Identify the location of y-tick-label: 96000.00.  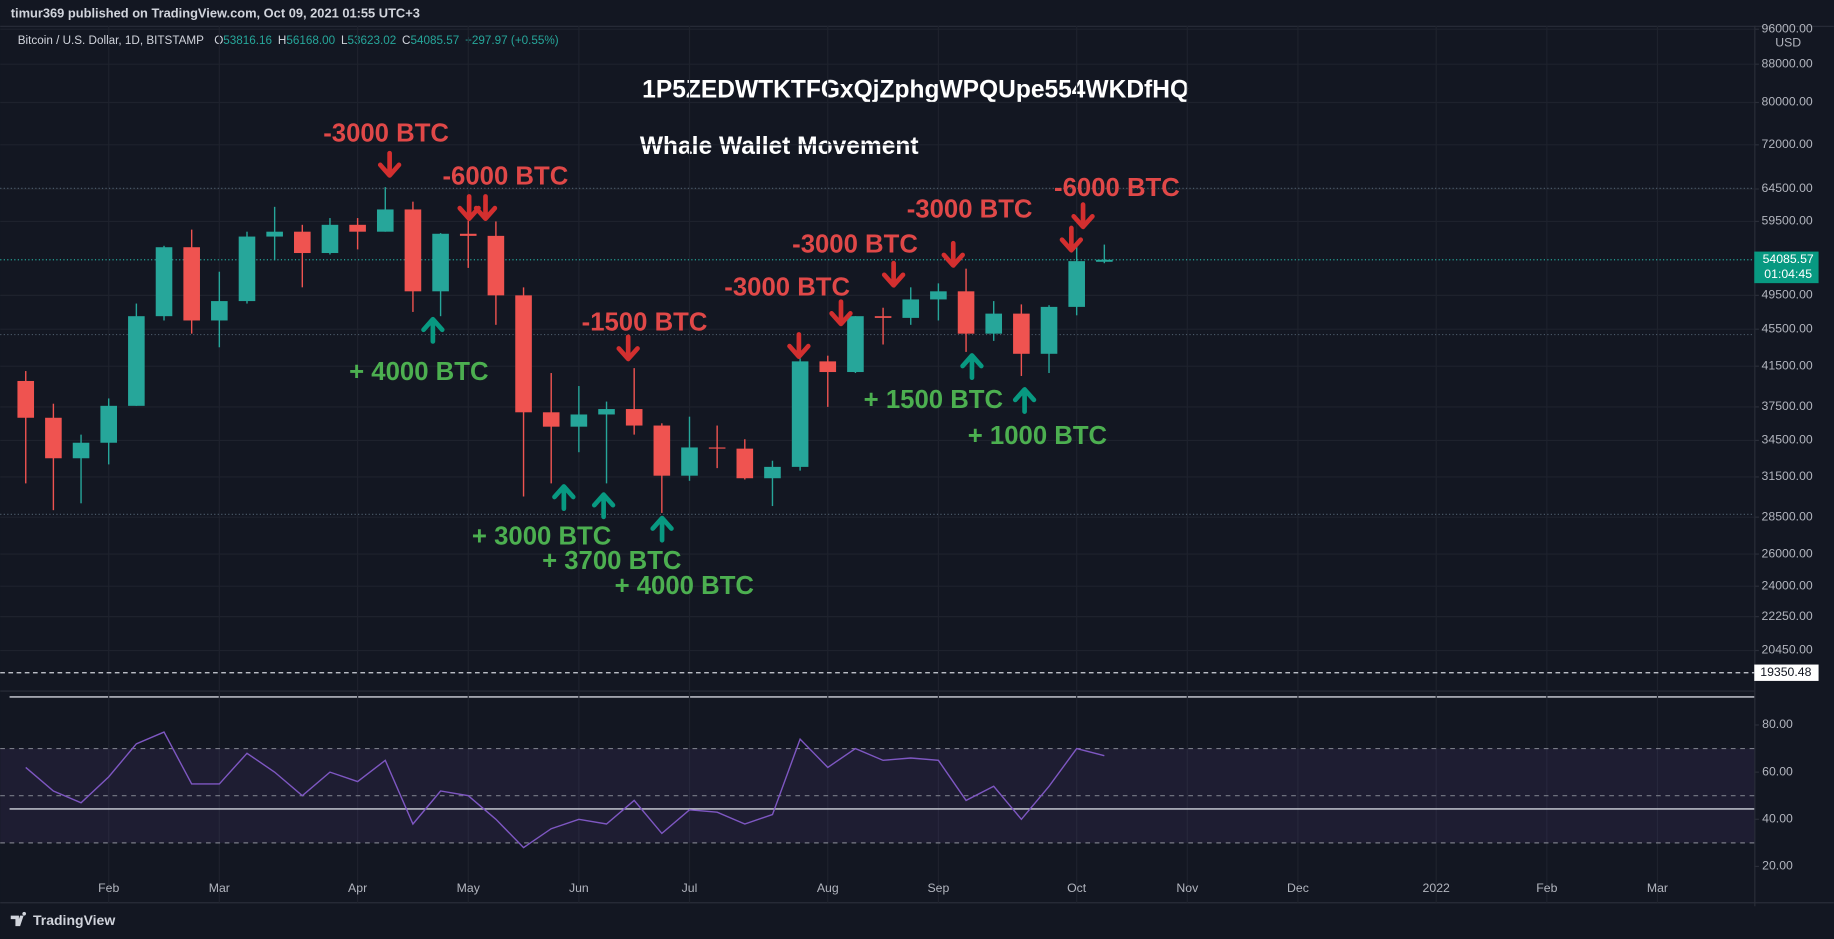
(1787, 28).